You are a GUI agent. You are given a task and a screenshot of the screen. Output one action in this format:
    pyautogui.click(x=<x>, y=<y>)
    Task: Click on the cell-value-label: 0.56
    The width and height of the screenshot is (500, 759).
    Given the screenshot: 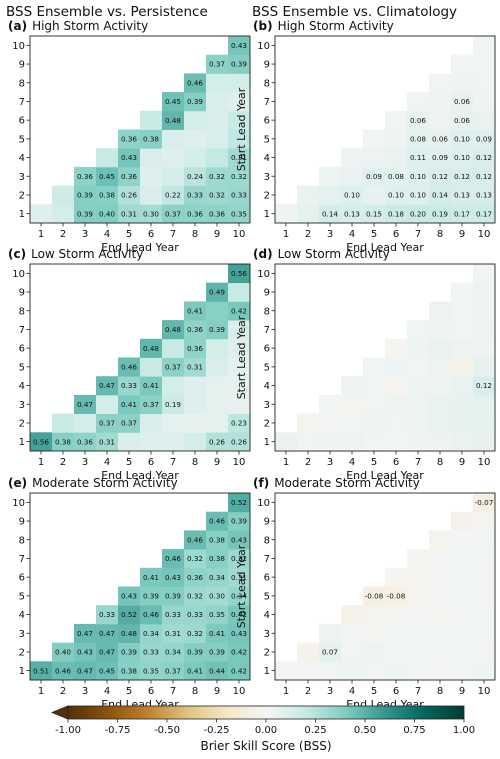 What is the action you would take?
    pyautogui.click(x=239, y=273)
    